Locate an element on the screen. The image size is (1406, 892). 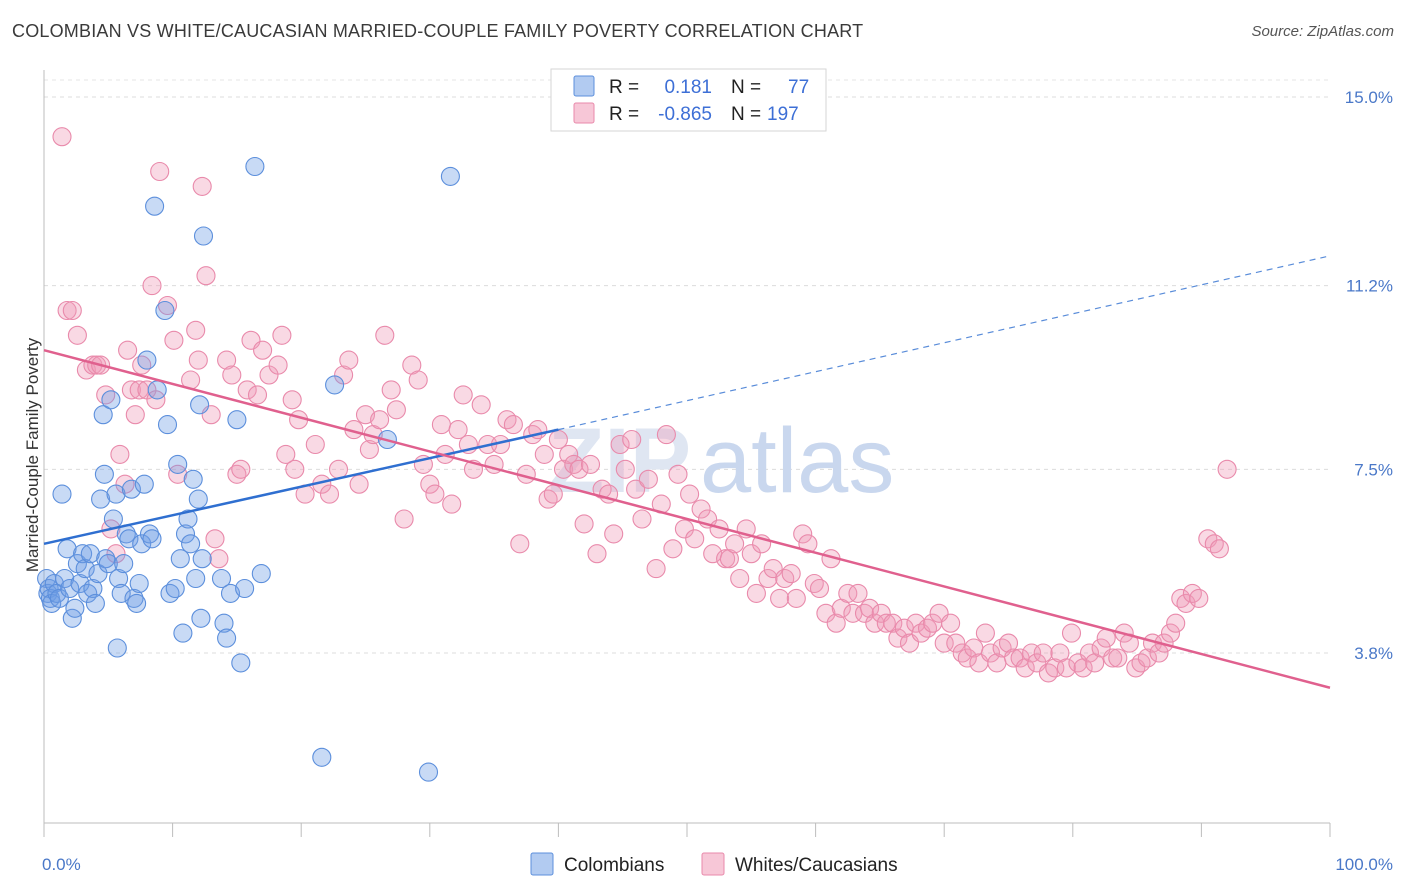
legend-n-label-2: N = is located at coordinates (746, 114).